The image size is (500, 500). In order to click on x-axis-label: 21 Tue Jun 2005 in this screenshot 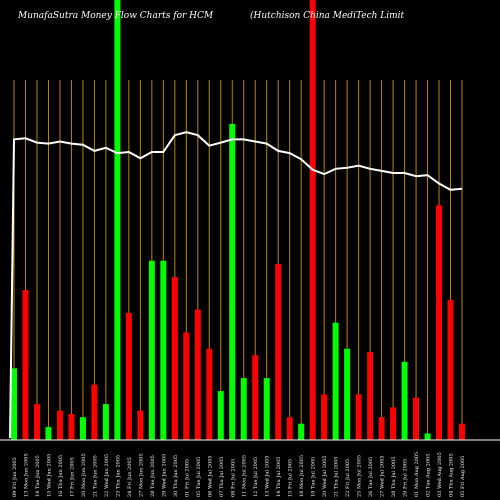, I will do `click(95, 476)`.